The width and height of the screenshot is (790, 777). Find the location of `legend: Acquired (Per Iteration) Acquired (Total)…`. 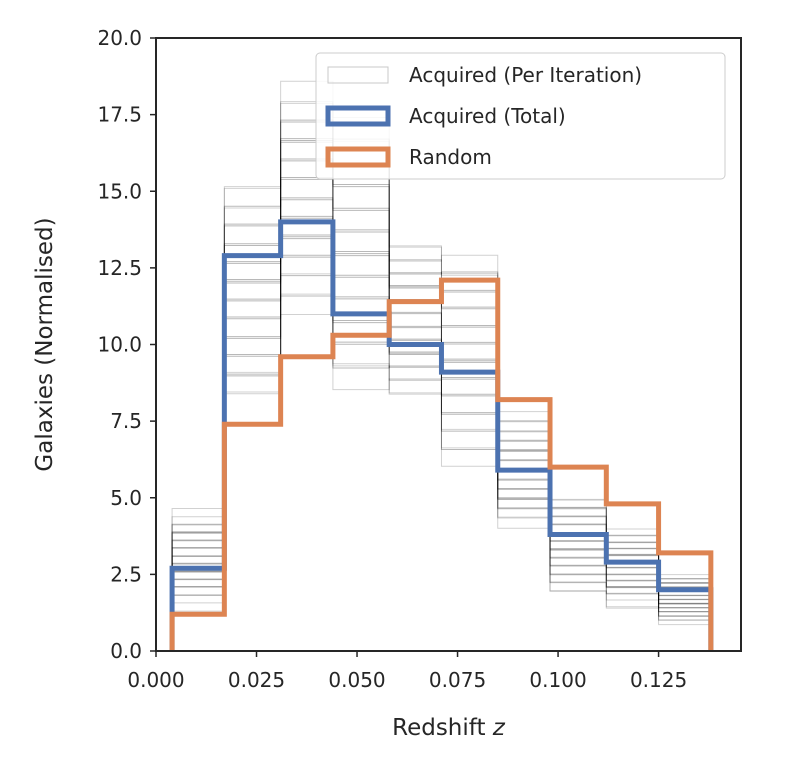

legend: Acquired (Per Iteration) Acquired (Total)… is located at coordinates (520, 116).